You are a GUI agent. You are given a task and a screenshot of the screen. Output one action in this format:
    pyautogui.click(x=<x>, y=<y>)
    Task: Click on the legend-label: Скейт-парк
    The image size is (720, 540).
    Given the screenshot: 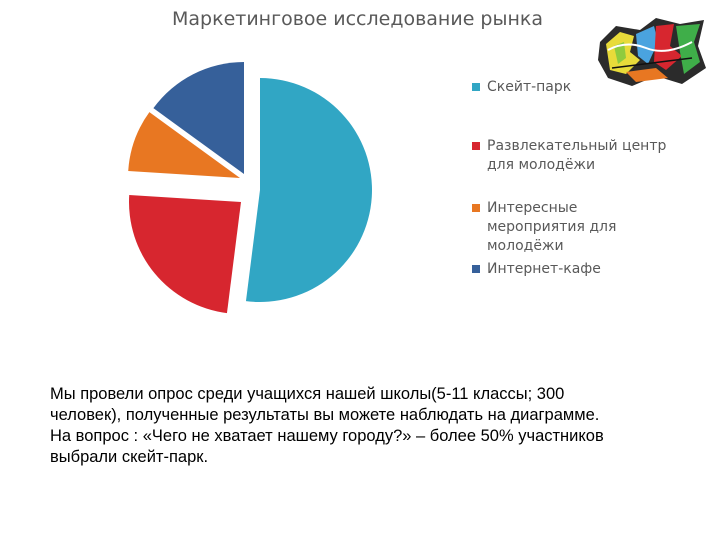 What is the action you would take?
    pyautogui.click(x=529, y=87)
    